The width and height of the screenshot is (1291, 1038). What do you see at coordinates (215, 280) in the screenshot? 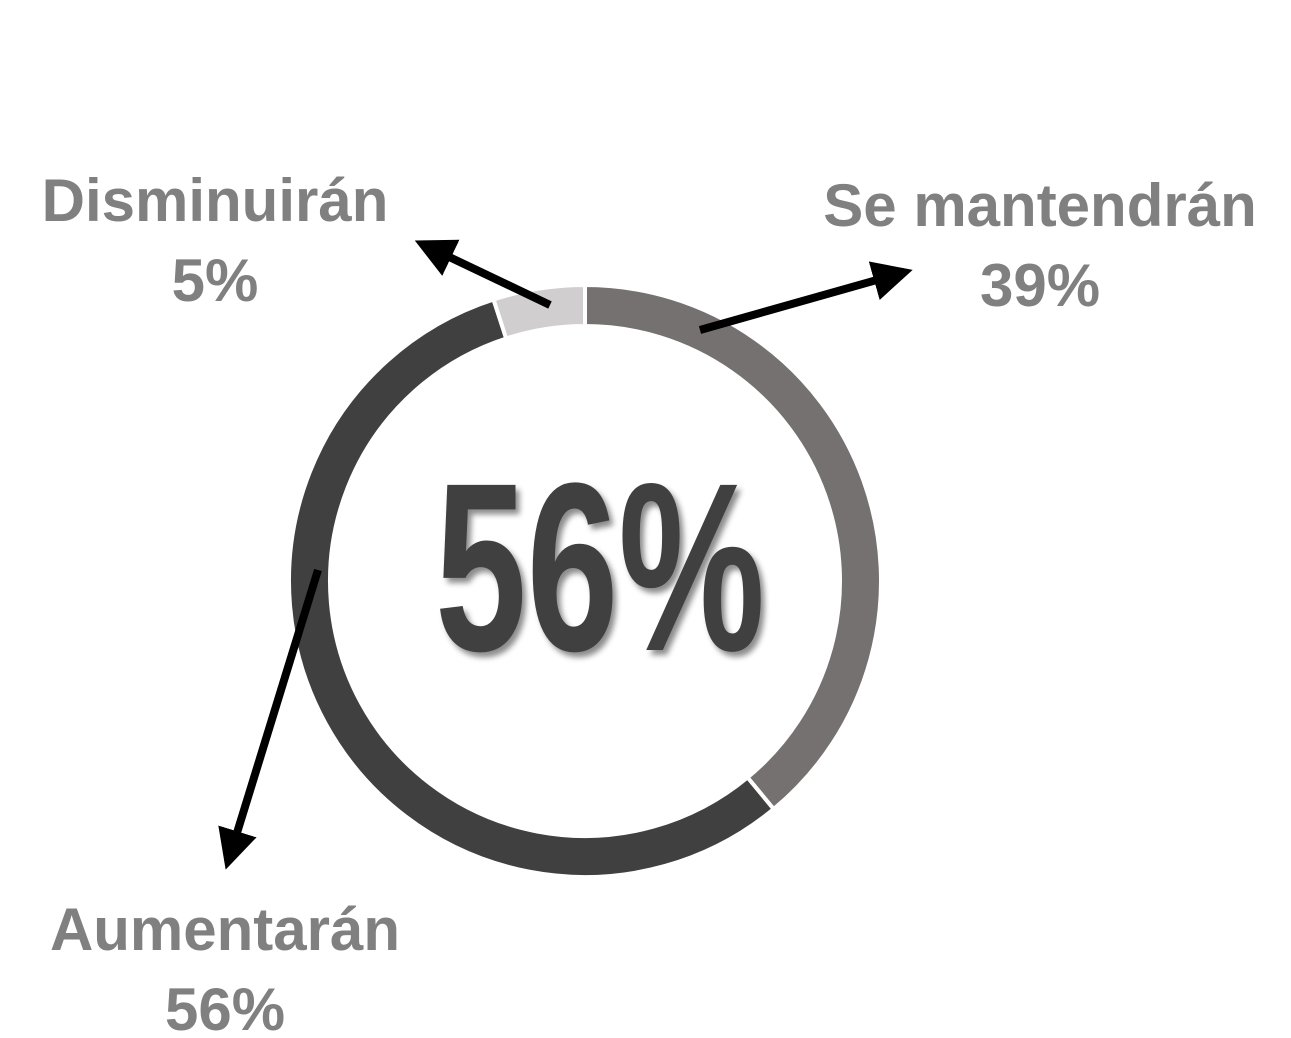
I see `value-label: 5%` at bounding box center [215, 280].